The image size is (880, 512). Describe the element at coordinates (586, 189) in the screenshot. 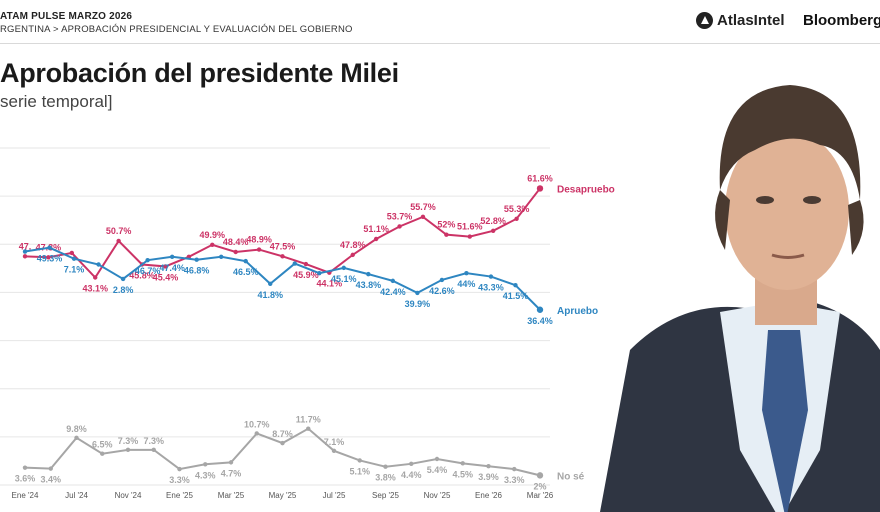

I see `series-name-label: Desapruebo` at that location.